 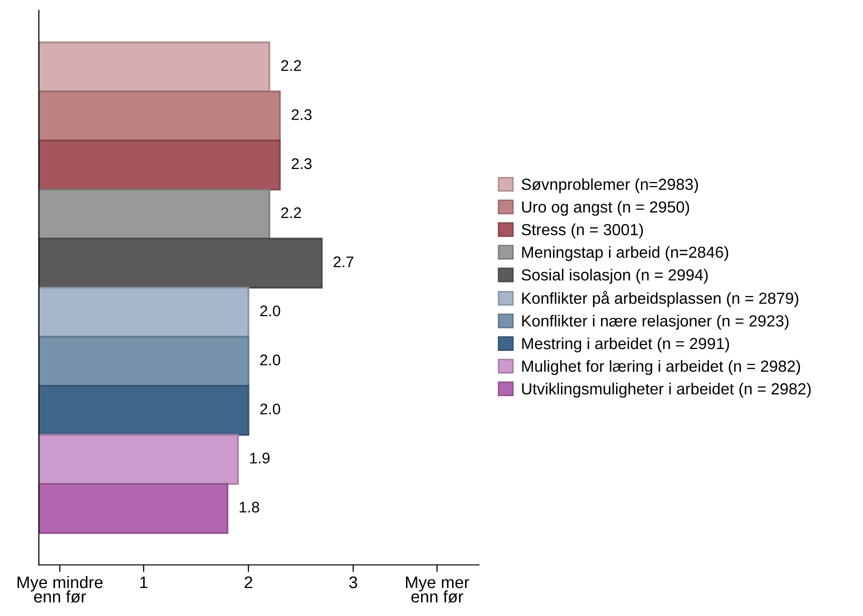 What do you see at coordinates (660, 299) in the screenshot?
I see `legend-label: Konflikter på arbeidsplassen (n = 2879)` at bounding box center [660, 299].